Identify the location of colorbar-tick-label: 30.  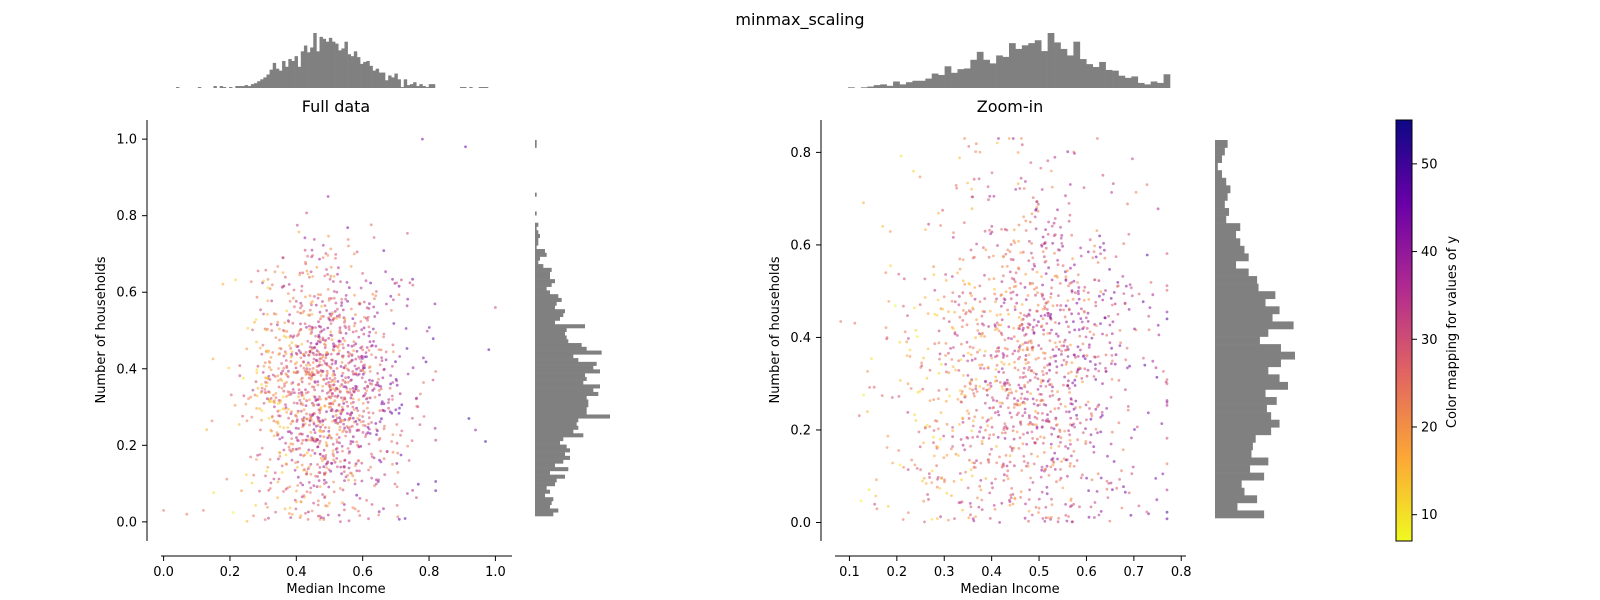
(1429, 340).